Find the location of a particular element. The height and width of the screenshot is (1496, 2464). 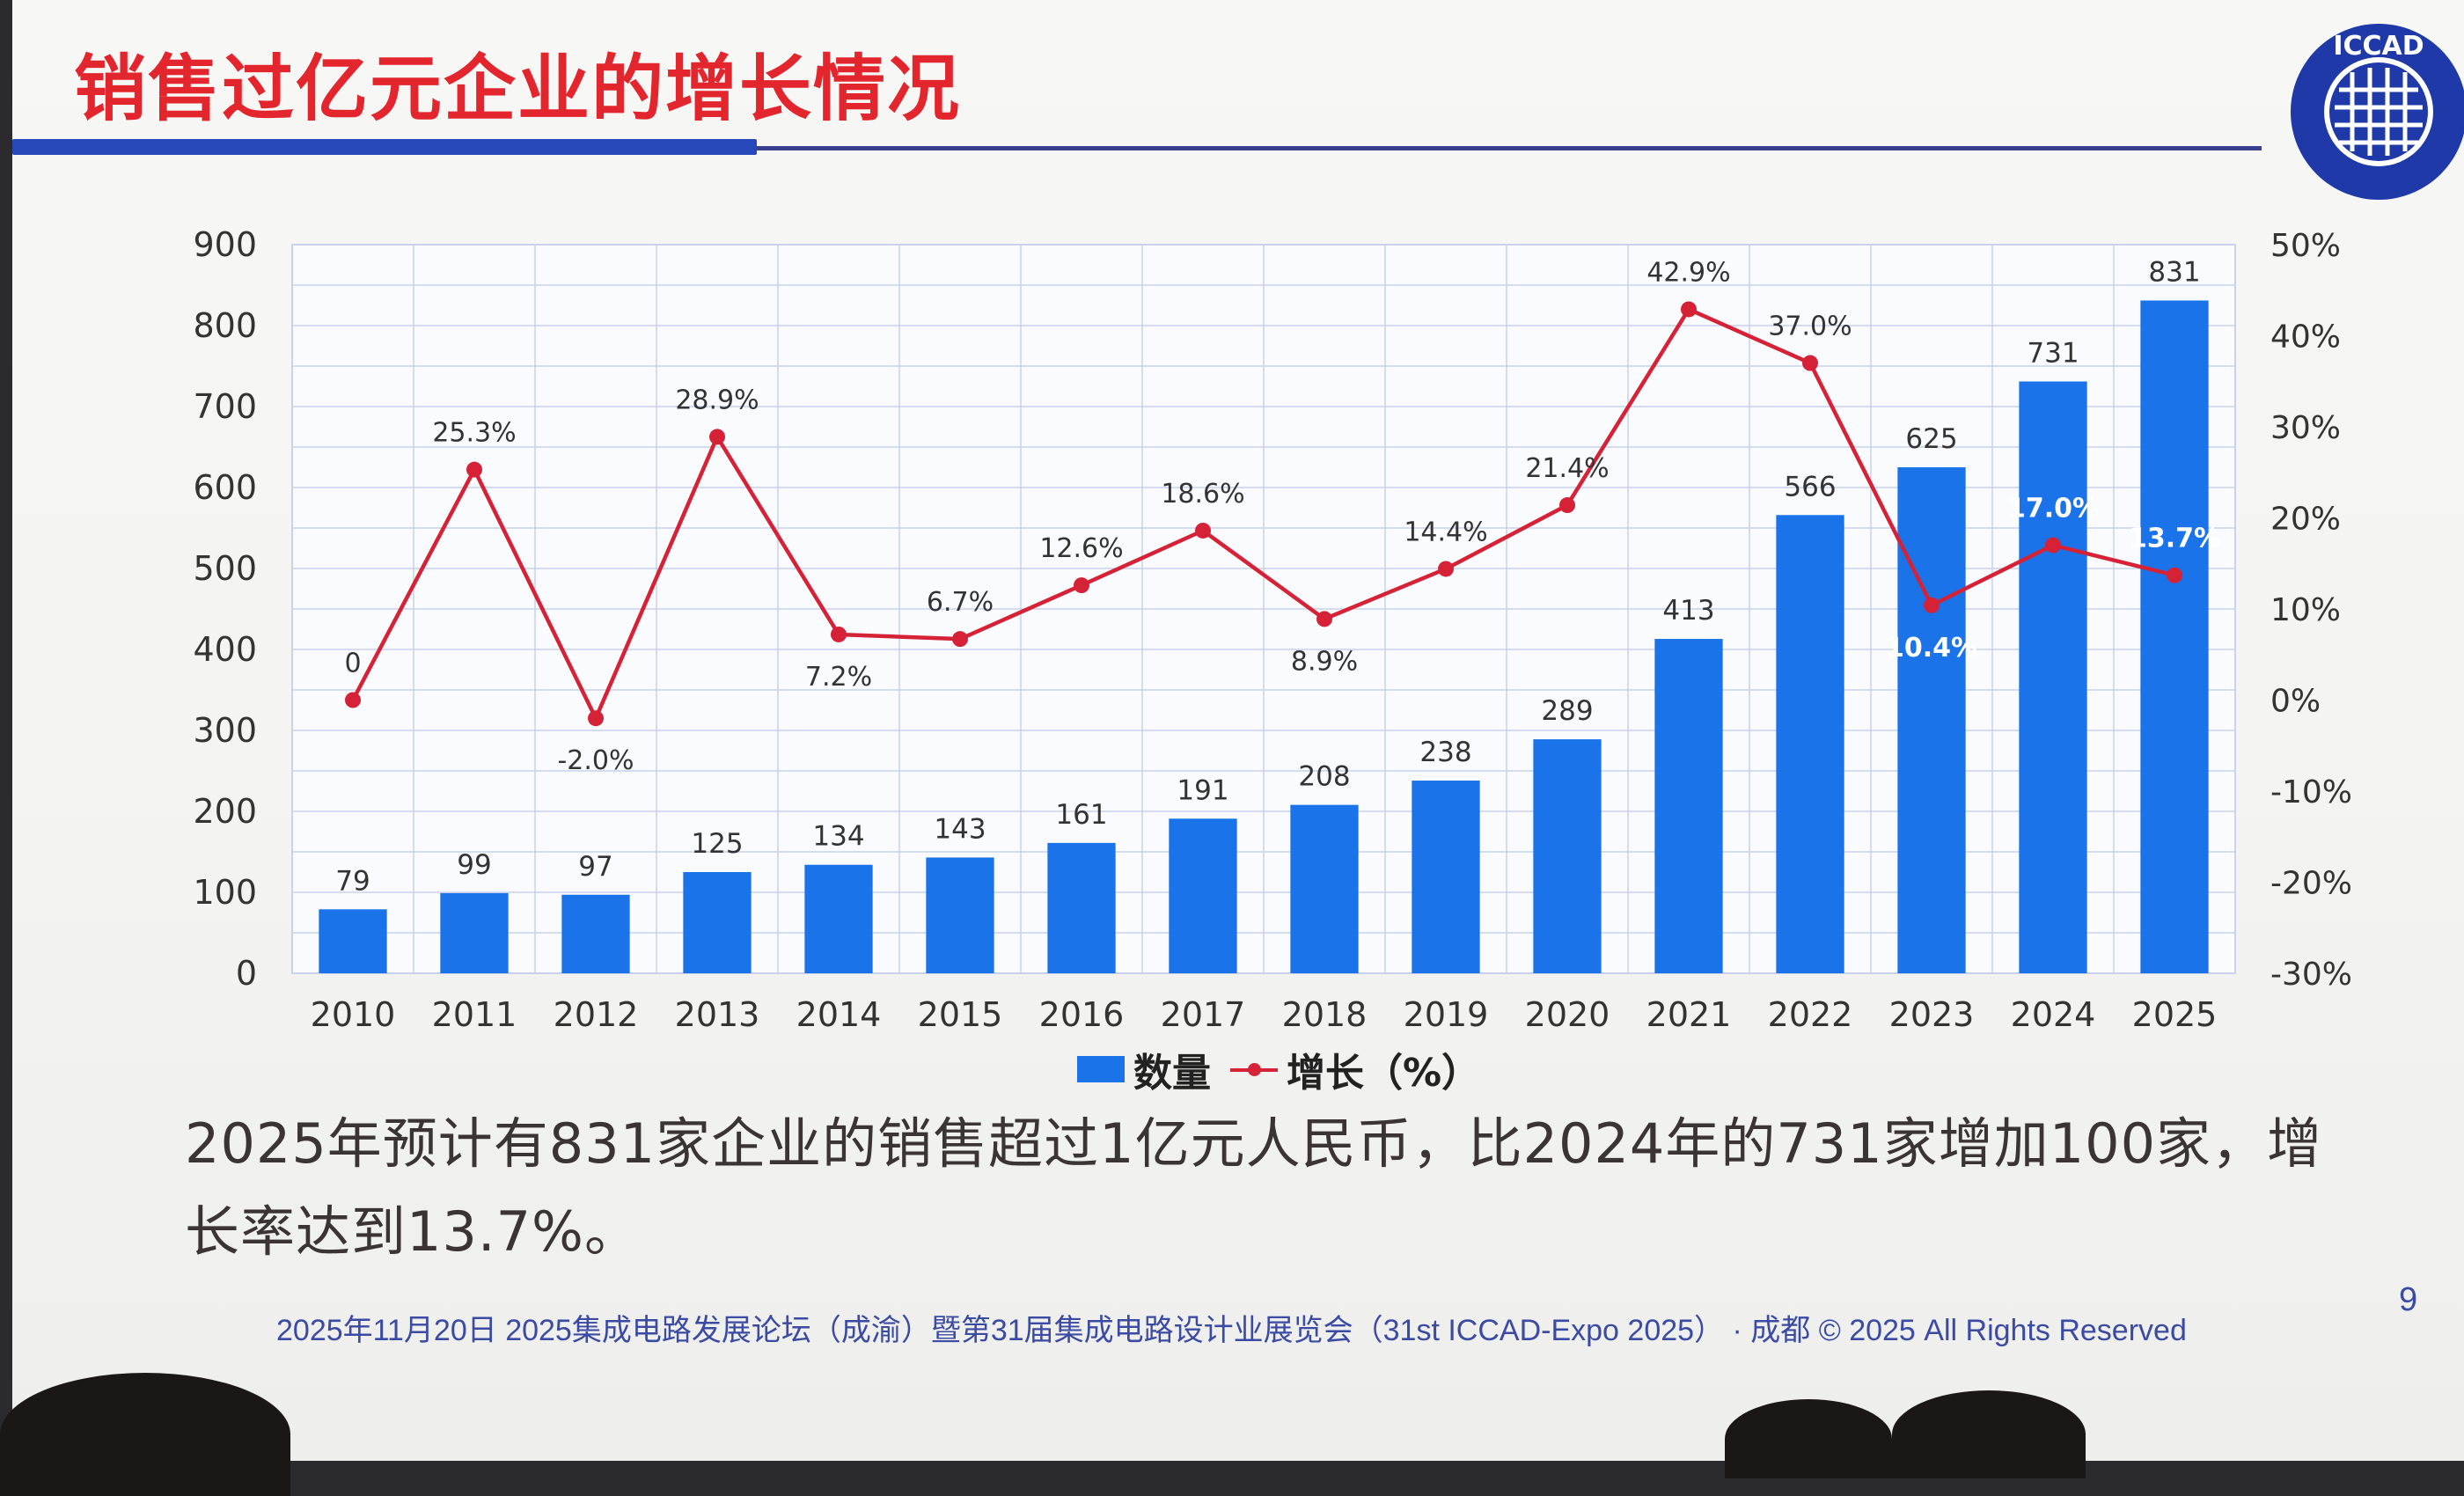

bar-value-label: 625 is located at coordinates (1931, 439).